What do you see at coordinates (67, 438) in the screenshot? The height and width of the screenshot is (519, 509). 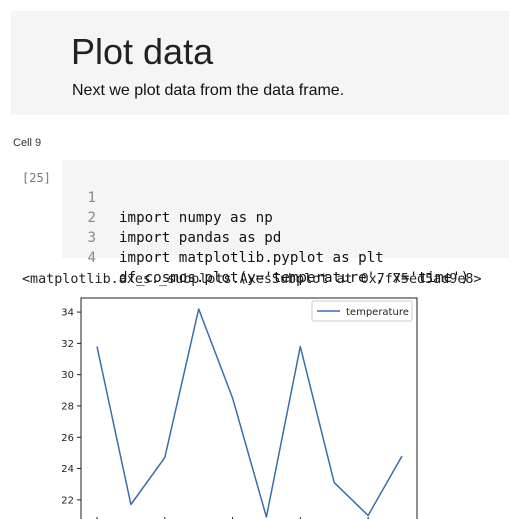 I see `y-tick-label: 26` at bounding box center [67, 438].